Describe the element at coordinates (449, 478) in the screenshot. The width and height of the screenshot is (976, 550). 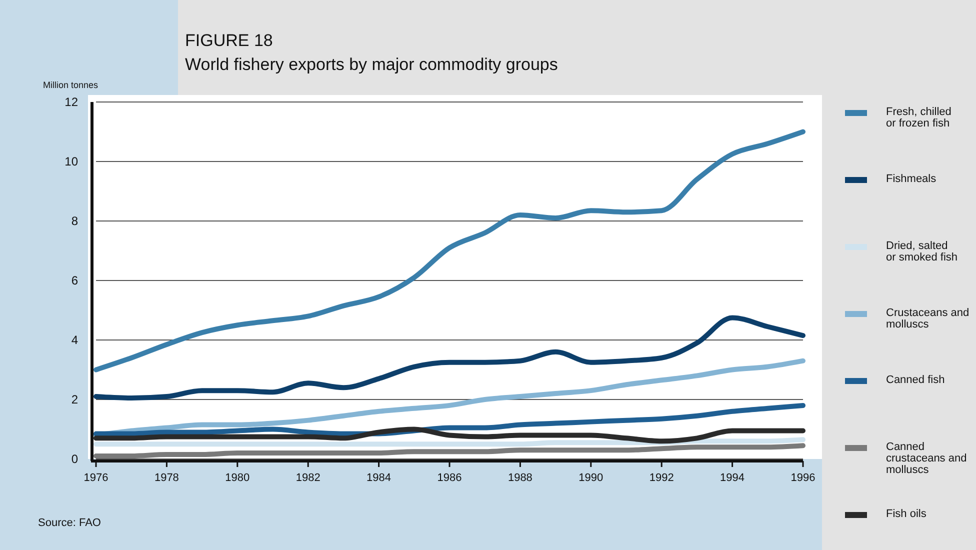
I see `x-tick-label: 1986` at that location.